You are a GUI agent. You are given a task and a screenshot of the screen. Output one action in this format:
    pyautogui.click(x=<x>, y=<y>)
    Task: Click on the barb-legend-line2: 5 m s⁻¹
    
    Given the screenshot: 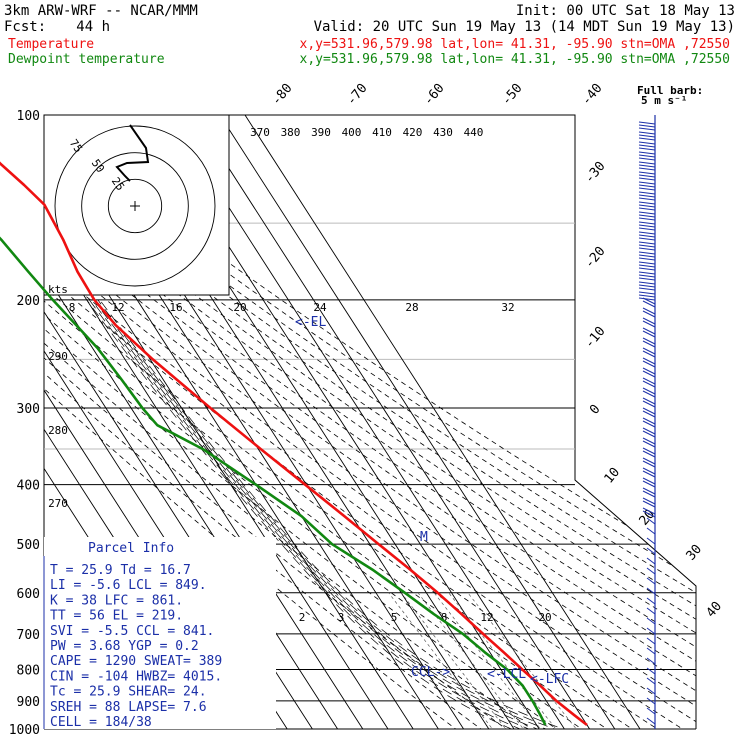 What is the action you would take?
    pyautogui.click(x=664, y=100)
    